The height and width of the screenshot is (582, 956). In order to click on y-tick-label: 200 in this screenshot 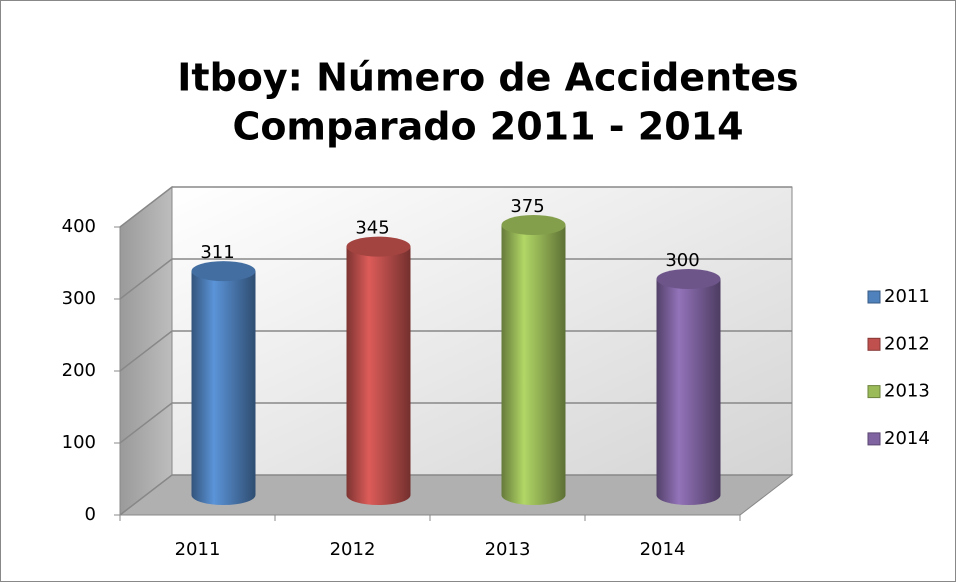, I will do `click(79, 370)`.